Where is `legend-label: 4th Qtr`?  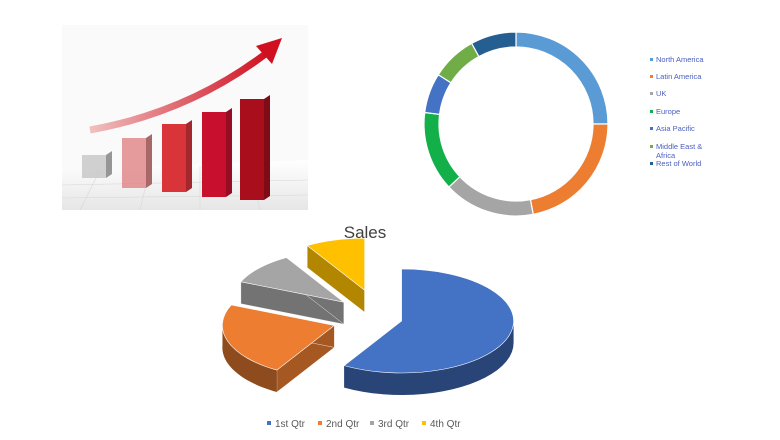 legend-label: 4th Qtr is located at coordinates (445, 424).